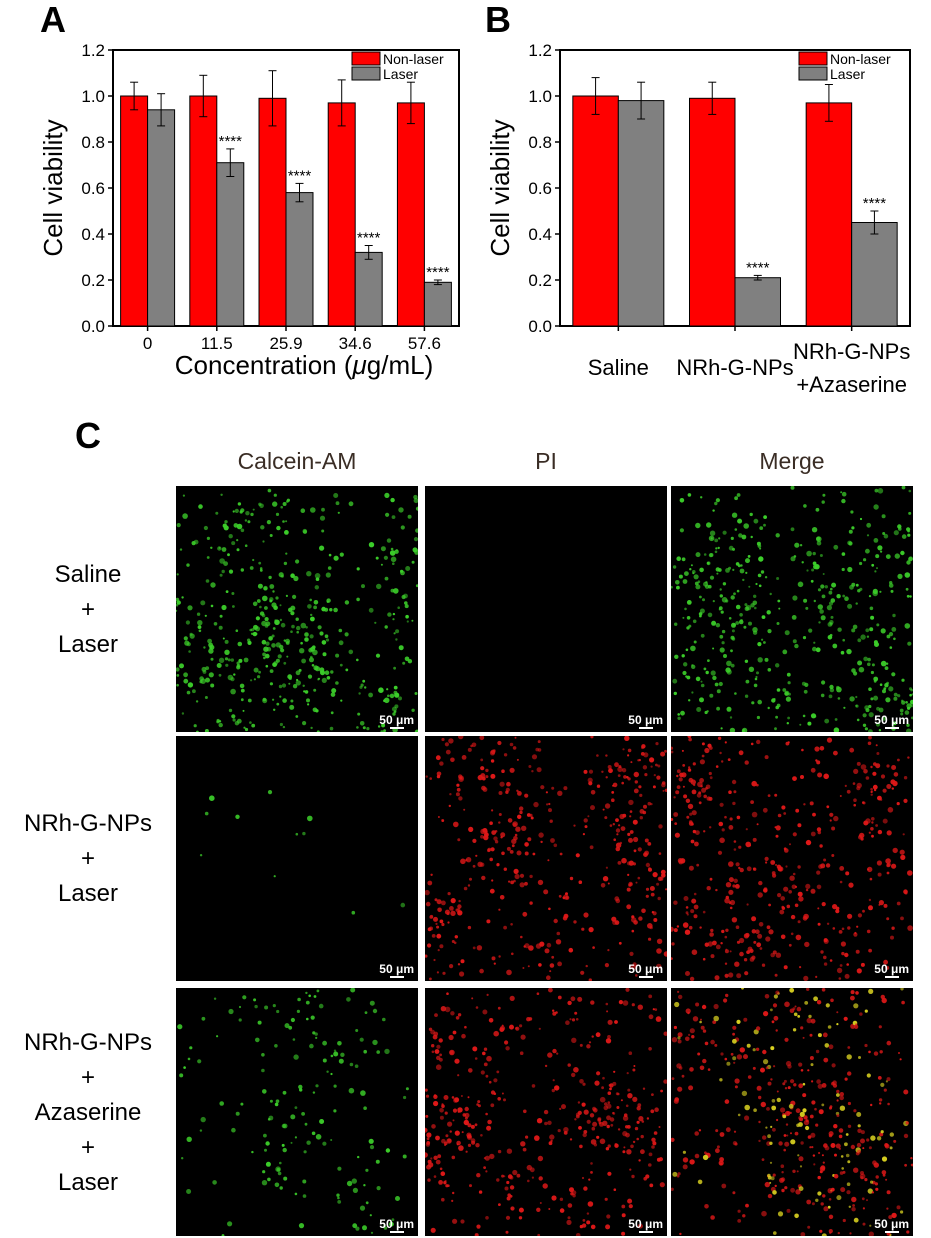 Image resolution: width=931 pixels, height=1238 pixels. Describe the element at coordinates (93, 326) in the screenshot. I see `y-tick-label: 0.0` at that location.